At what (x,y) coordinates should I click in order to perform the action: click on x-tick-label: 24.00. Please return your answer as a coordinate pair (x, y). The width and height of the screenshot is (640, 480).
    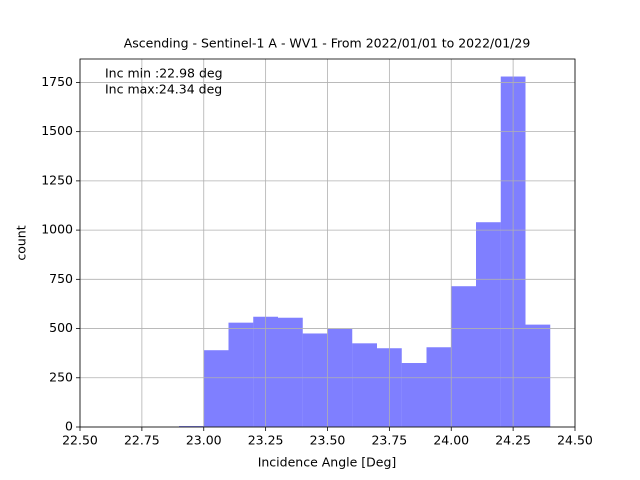
    Looking at the image, I should click on (451, 440).